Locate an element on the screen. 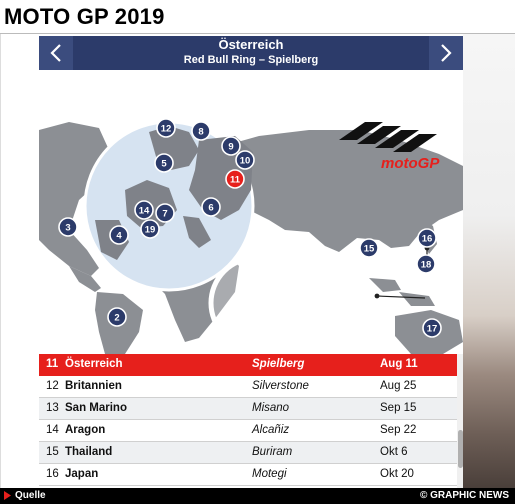 The image size is (515, 504). race-row: 11 Österreich Spielberg Aug 11 is located at coordinates (248, 365).